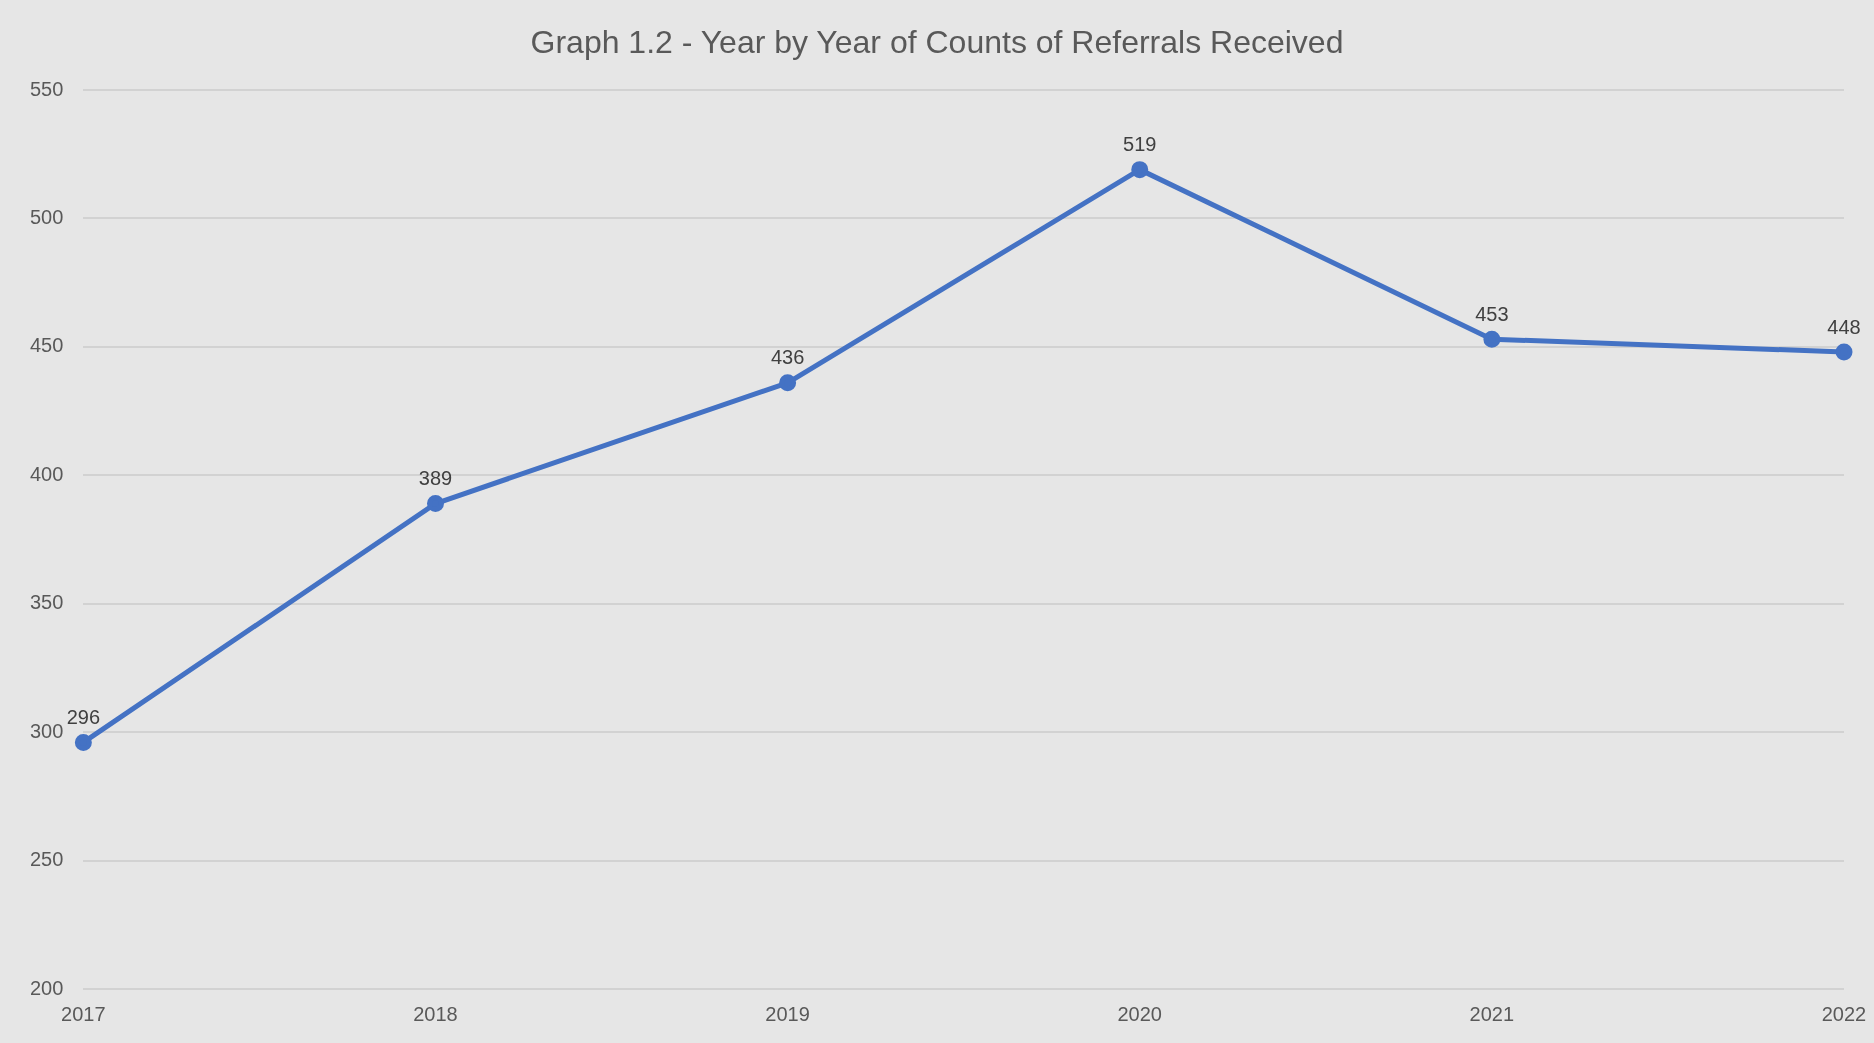 This screenshot has height=1043, width=1874. What do you see at coordinates (787, 357) in the screenshot?
I see `data-label: 436` at bounding box center [787, 357].